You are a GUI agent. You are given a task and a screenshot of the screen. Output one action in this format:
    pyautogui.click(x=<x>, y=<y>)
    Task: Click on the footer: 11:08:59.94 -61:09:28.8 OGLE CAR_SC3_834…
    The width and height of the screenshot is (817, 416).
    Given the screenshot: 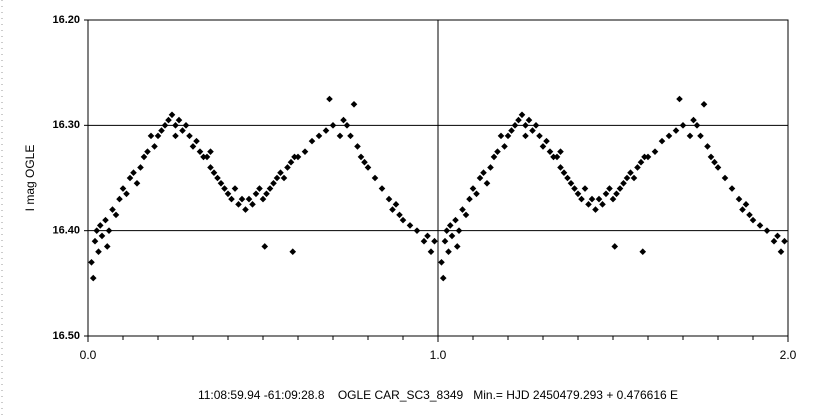 What is the action you would take?
    pyautogui.click(x=438, y=395)
    